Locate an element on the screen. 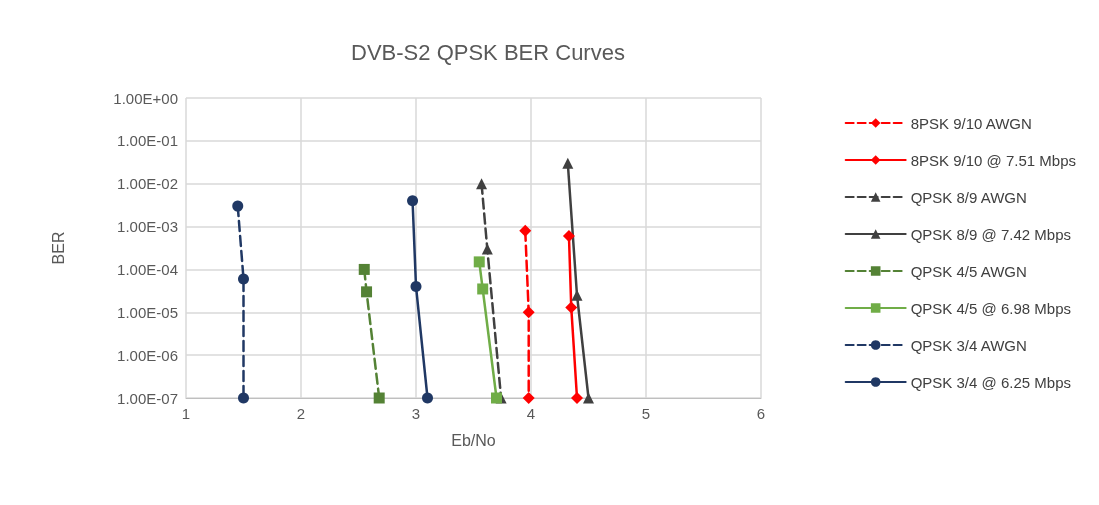 This screenshot has height=505, width=1099. legend-label: QPSK 3/4 @ 6.25 Mbps is located at coordinates (990, 382).